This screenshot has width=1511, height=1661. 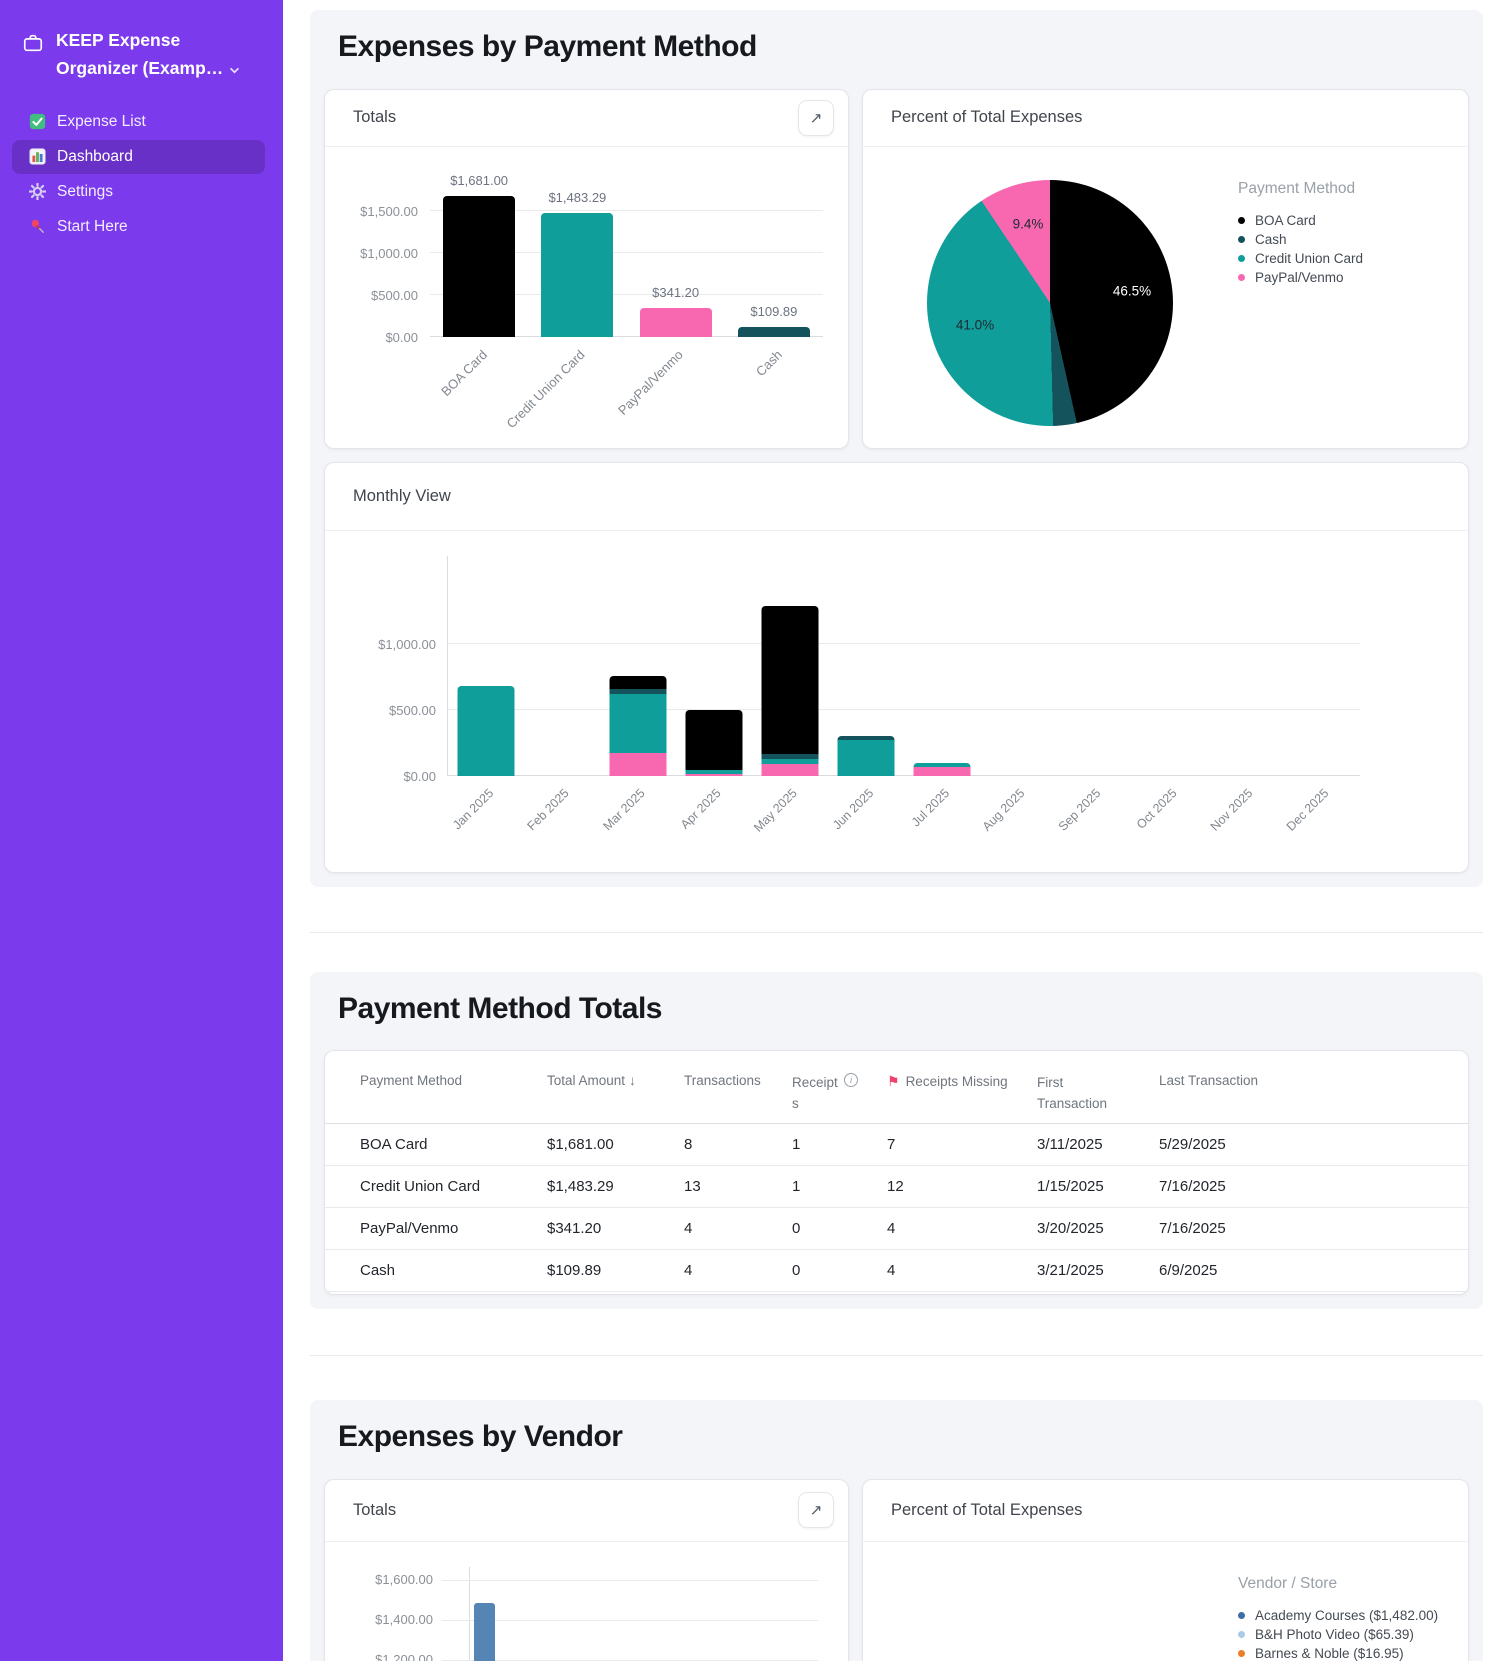 What do you see at coordinates (469, 1613) in the screenshot?
I see `y-axis-line` at bounding box center [469, 1613].